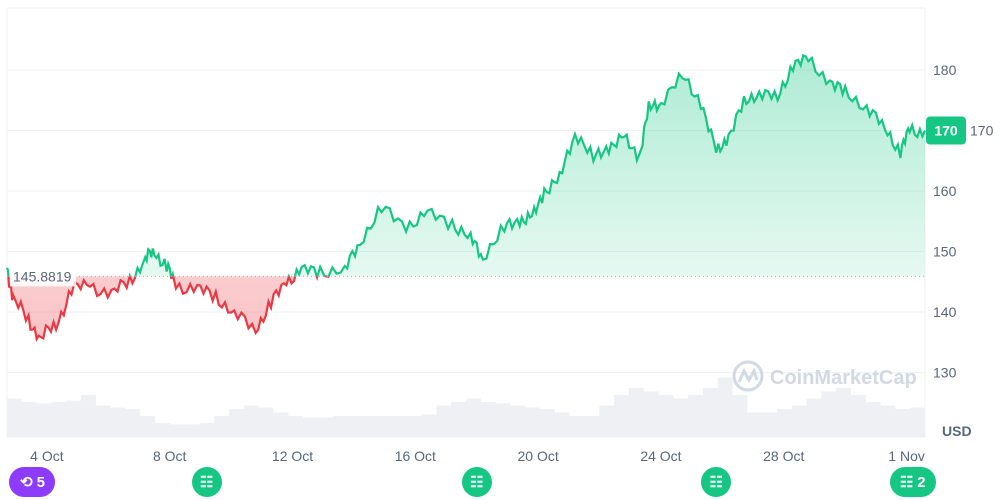 The width and height of the screenshot is (1003, 500). What do you see at coordinates (26, 482) in the screenshot?
I see `history-icon: ⟲` at bounding box center [26, 482].